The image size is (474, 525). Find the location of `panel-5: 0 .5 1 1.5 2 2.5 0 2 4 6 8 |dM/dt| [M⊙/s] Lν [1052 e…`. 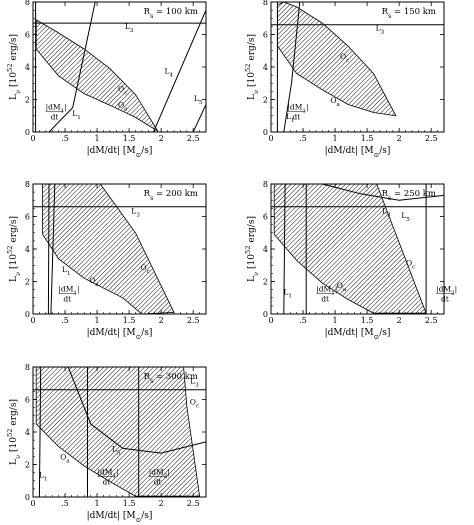

panel-5: 0 .5 1 1.5 2 2.5 0 2 4 6 8 |dM/dt| [M⊙/s] Lν [1052 e… is located at coordinates (106, 443).